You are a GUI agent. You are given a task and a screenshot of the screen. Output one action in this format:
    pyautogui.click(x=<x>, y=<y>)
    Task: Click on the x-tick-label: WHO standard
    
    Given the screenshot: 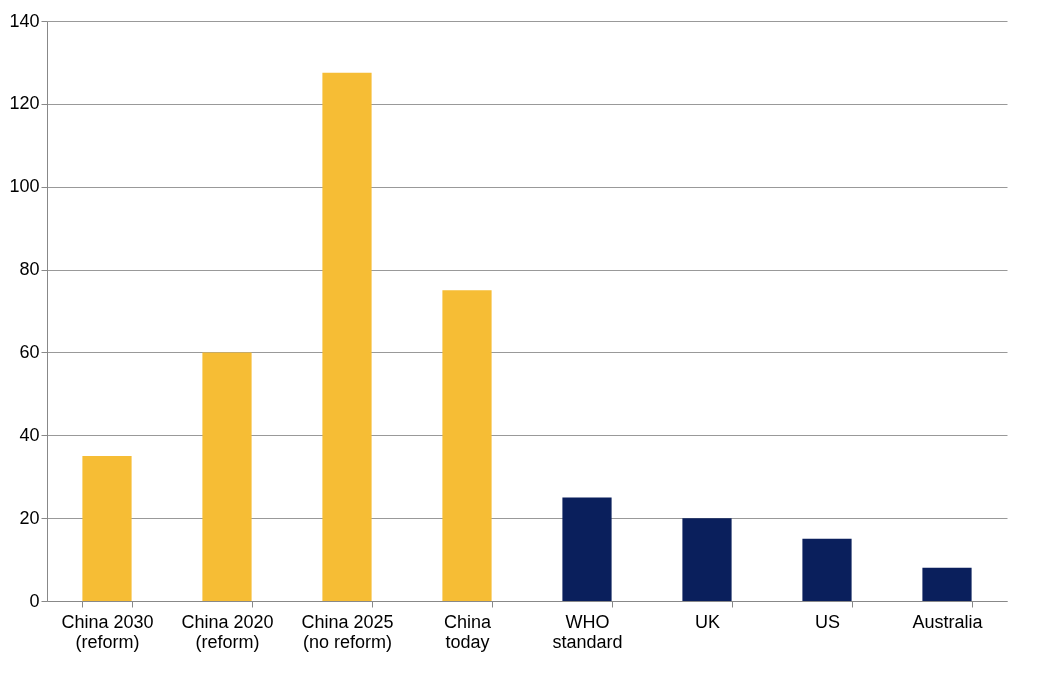 What is the action you would take?
    pyautogui.click(x=587, y=631)
    